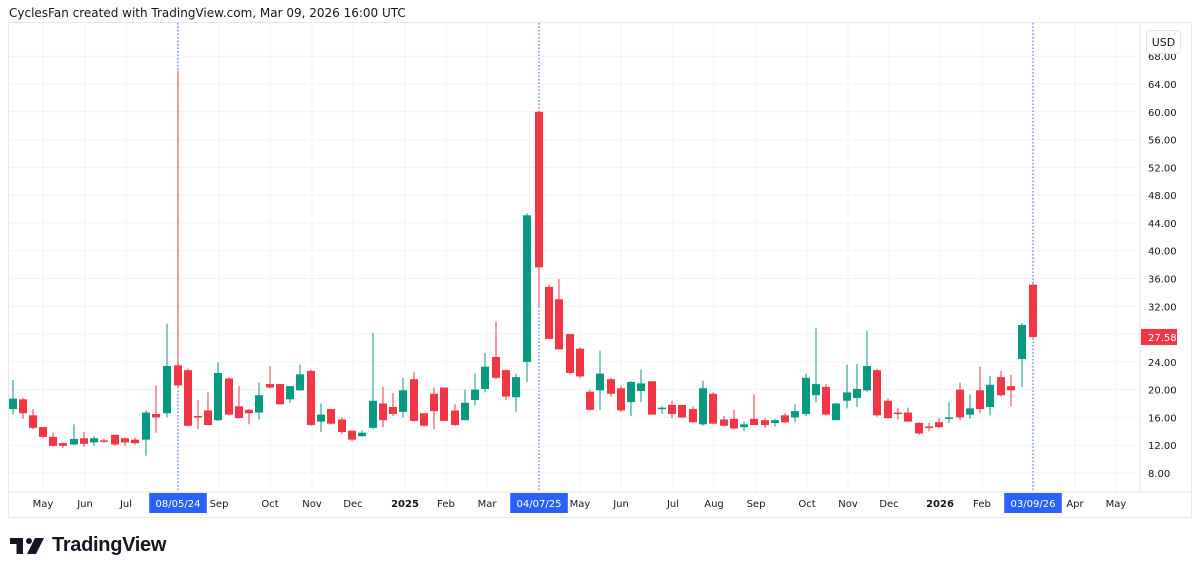  I want to click on price-tick-label: 16.00, so click(1162, 418).